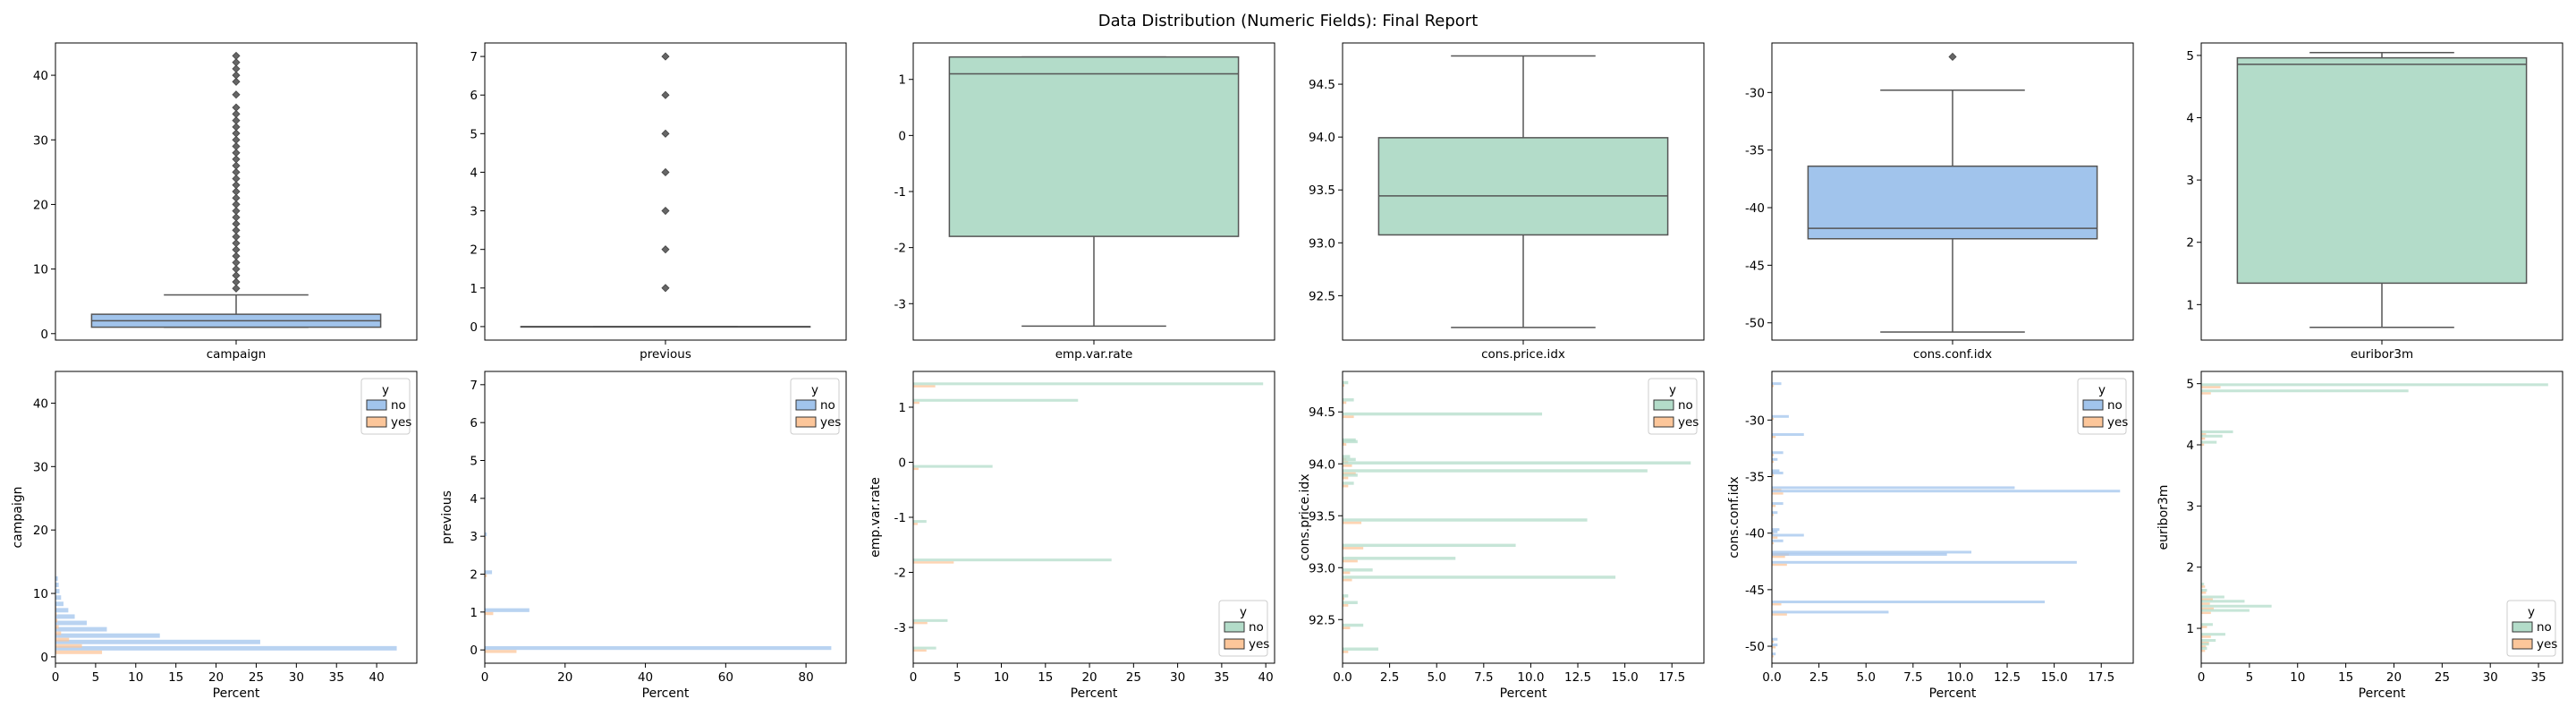 The height and width of the screenshot is (716, 2576). Describe the element at coordinates (2490, 677) in the screenshot. I see `x-tick-label: 30` at that location.